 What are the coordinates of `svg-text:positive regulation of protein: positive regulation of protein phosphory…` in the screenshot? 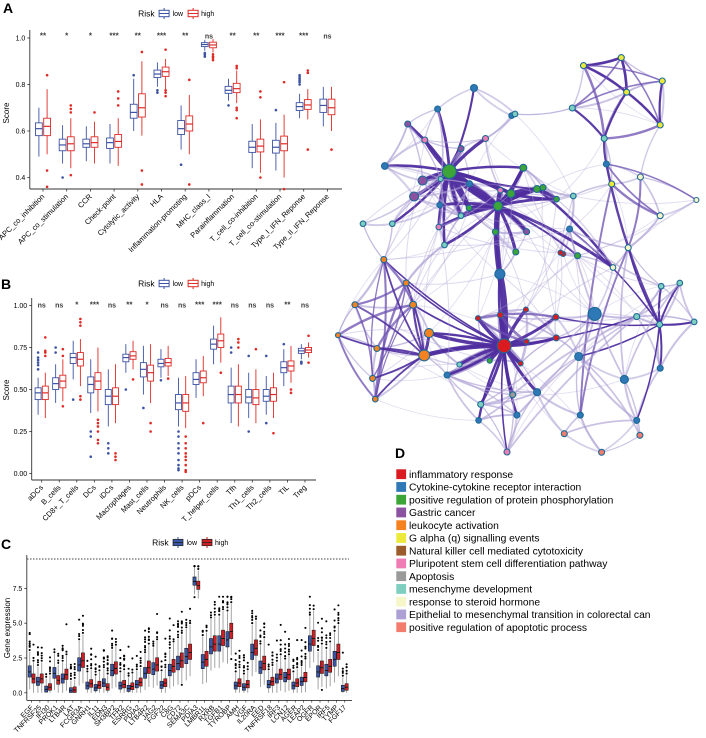 It's located at (511, 500).